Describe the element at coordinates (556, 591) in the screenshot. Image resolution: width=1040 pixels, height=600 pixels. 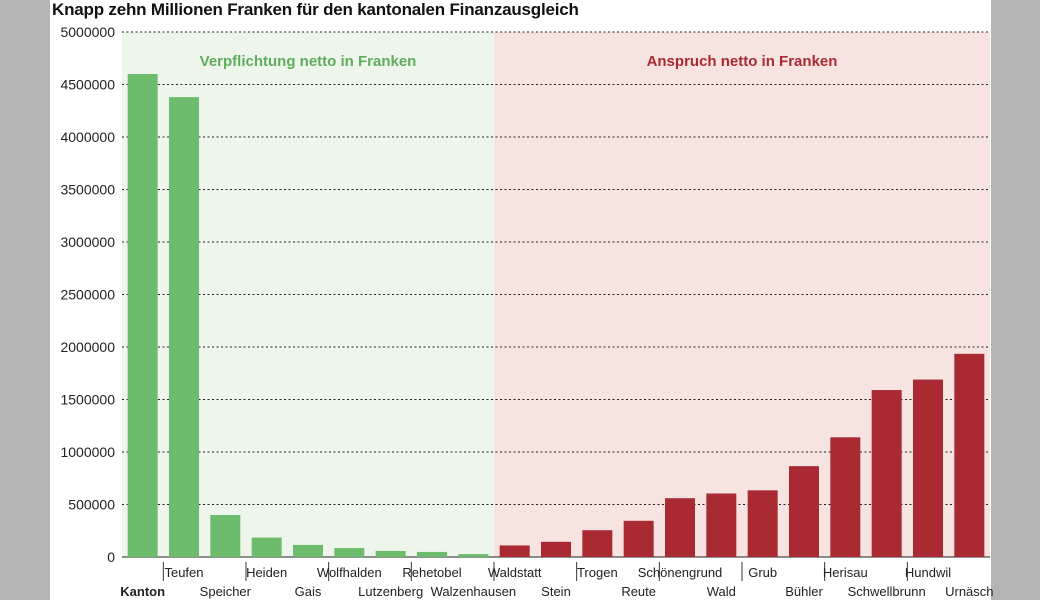
I see `x-tick-label: Stein` at that location.